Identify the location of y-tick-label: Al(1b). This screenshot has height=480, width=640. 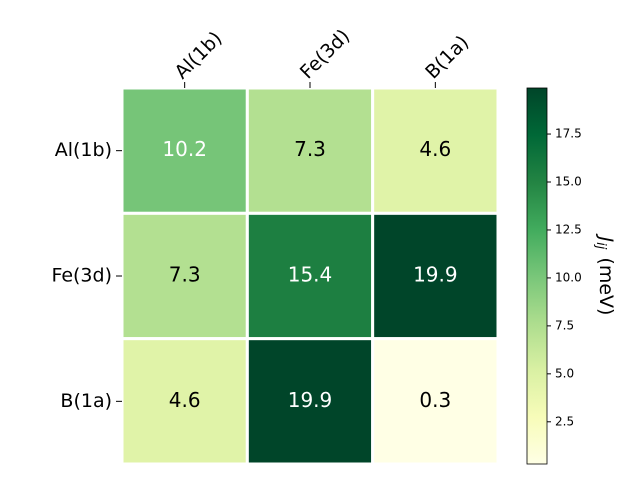
(83, 150).